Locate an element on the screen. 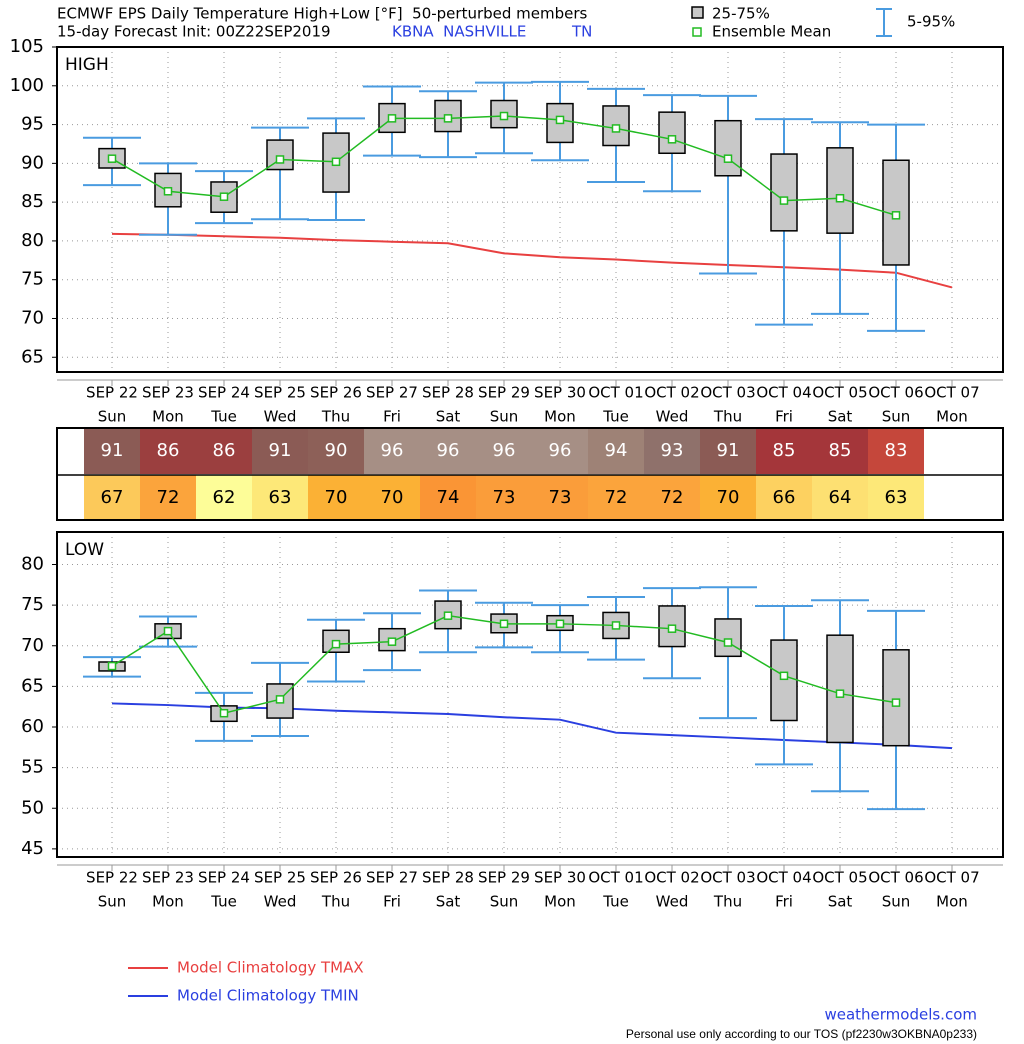 Image resolution: width=1024 pixels, height=1044 pixels. y-tick-label: 95 is located at coordinates (32, 124).